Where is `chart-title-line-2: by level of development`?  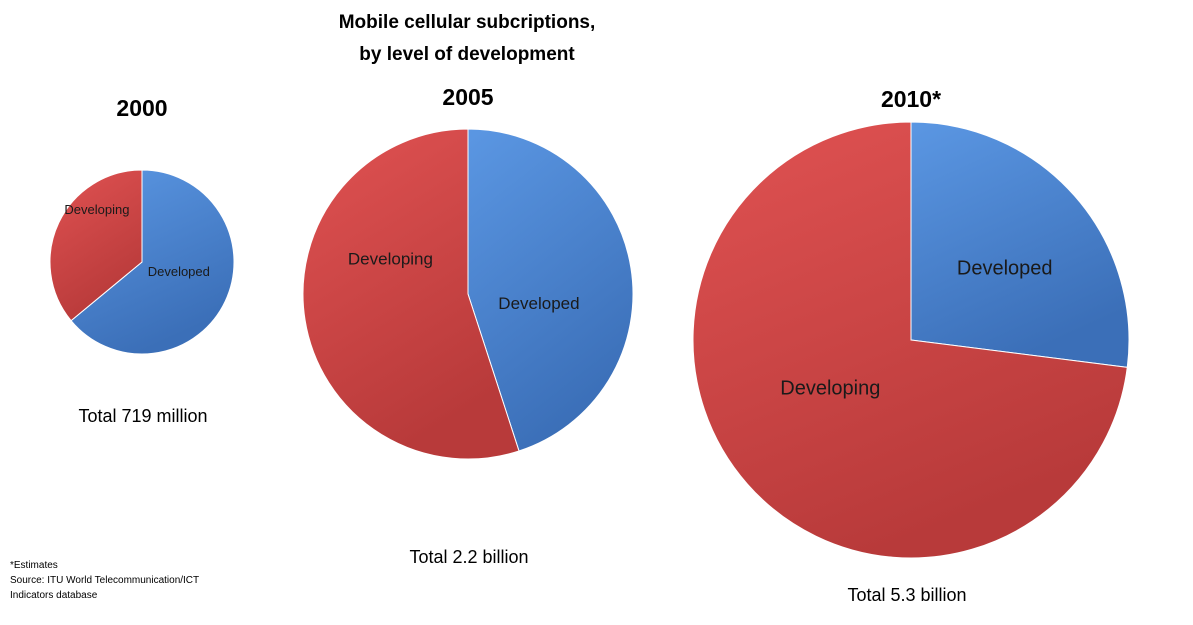
chart-title-line-2: by level of development is located at coordinates (467, 54).